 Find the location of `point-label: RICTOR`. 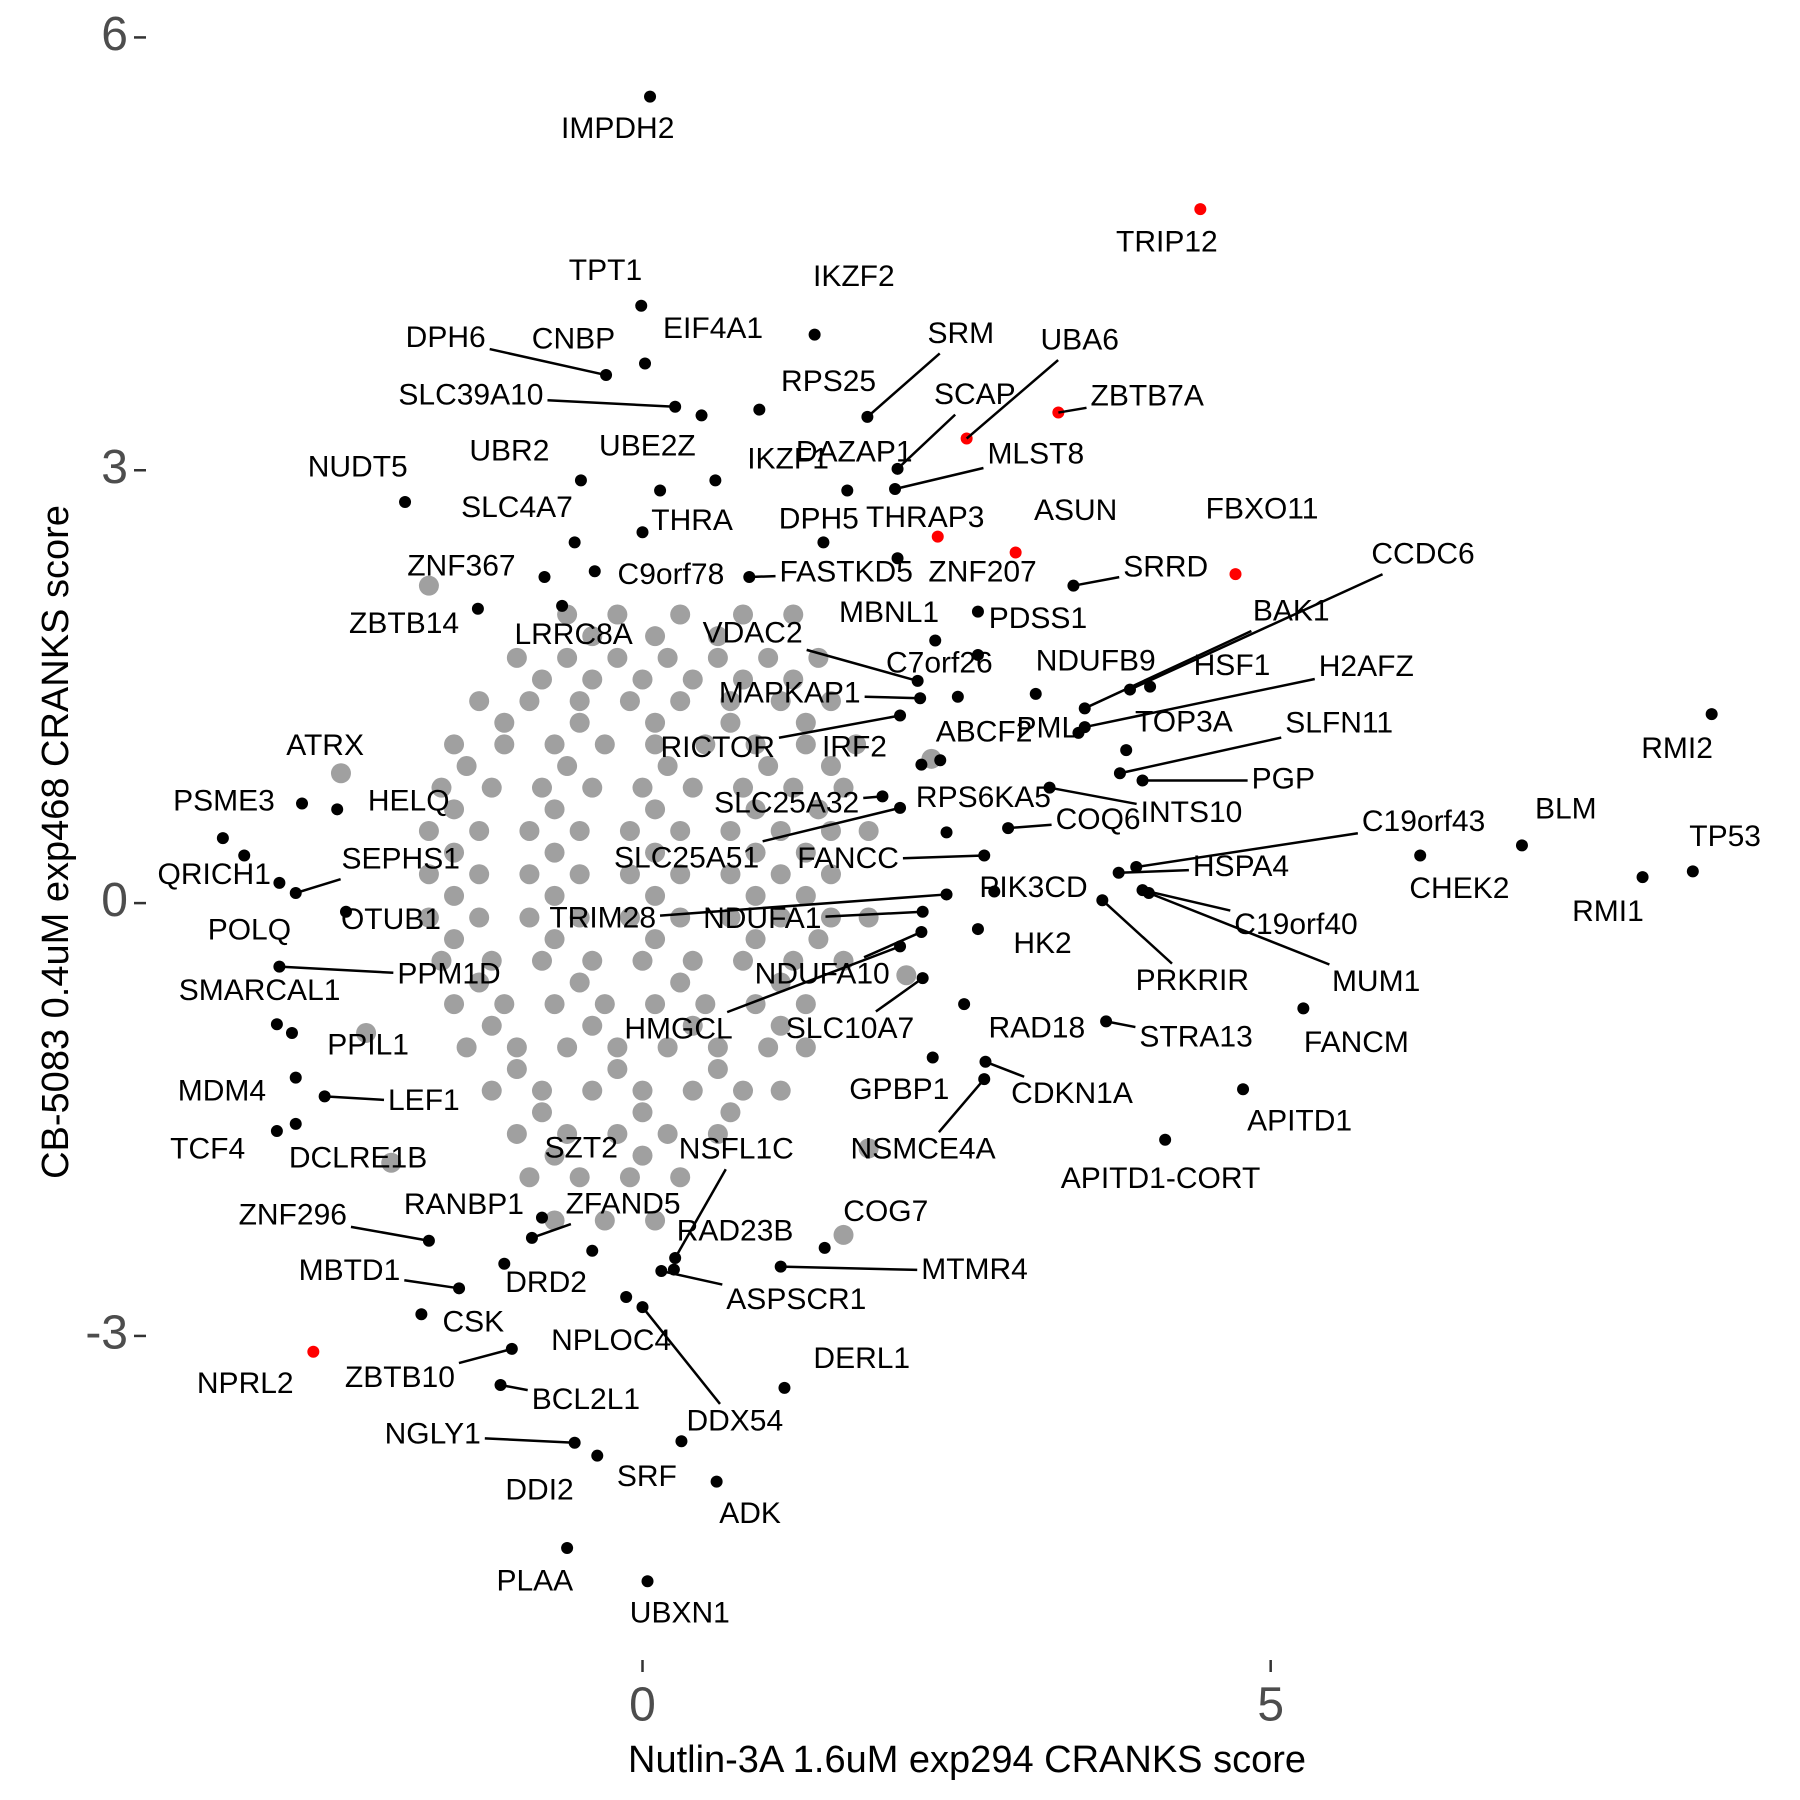

point-label: RICTOR is located at coordinates (718, 747).